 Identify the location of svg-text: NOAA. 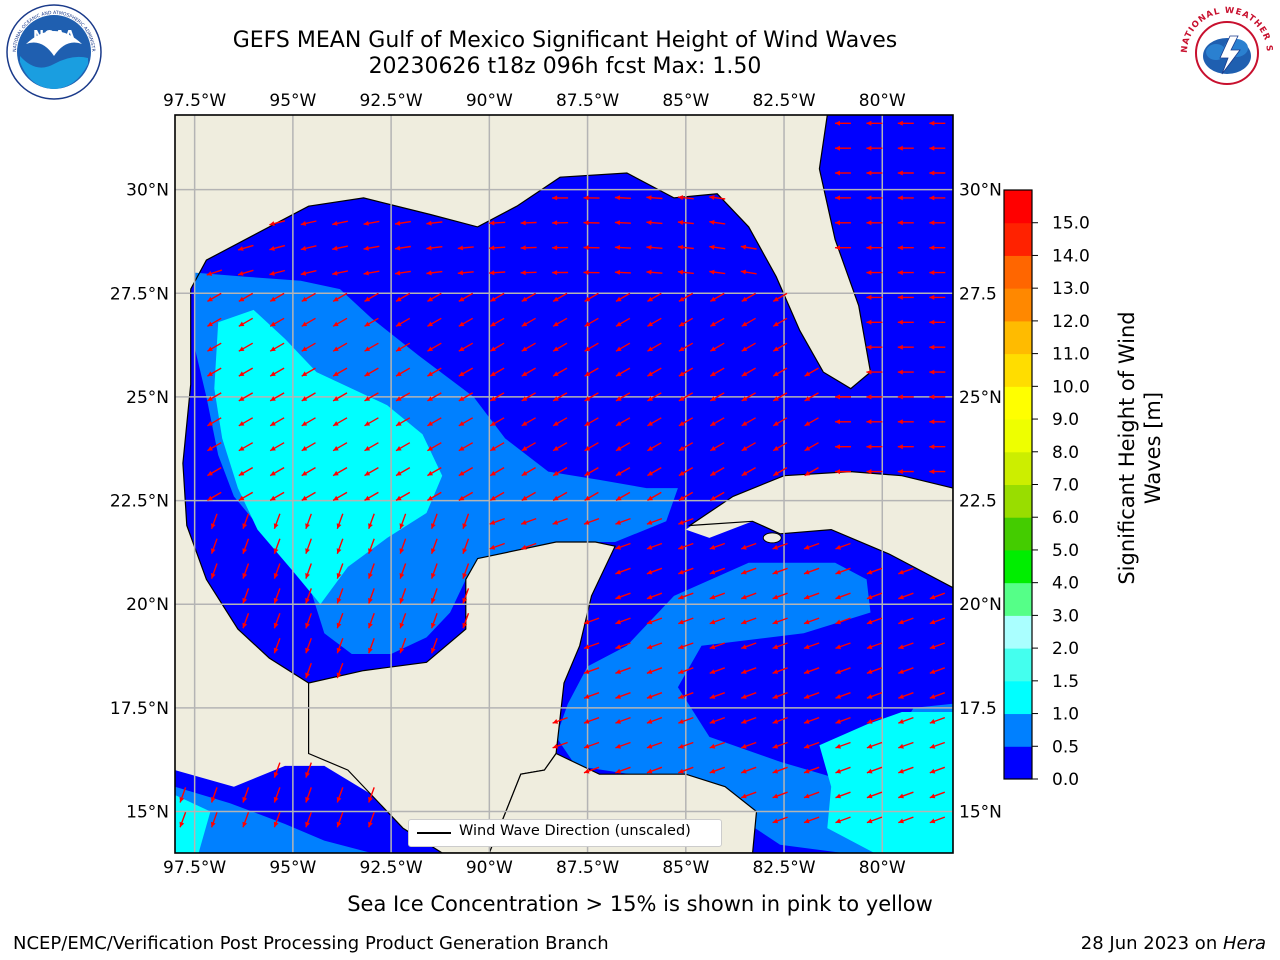
(54, 36).